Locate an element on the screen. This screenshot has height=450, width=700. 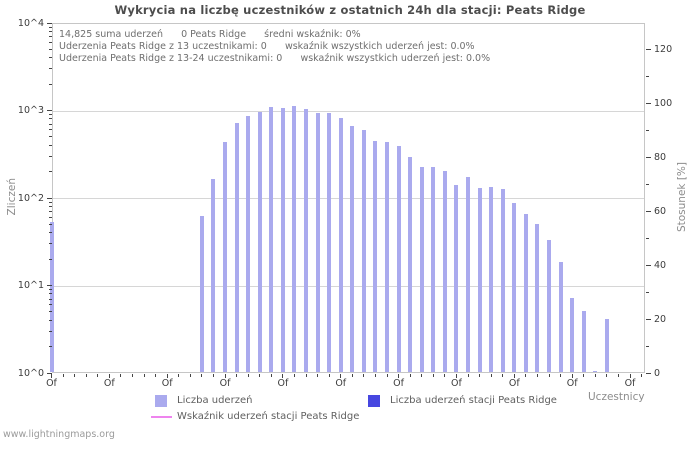
x-axis-title: Uczestnicy is located at coordinates (616, 397).